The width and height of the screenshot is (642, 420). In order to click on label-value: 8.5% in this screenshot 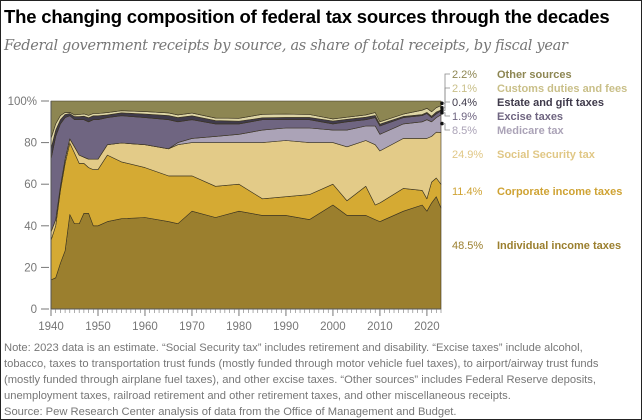, I will do `click(464, 131)`.